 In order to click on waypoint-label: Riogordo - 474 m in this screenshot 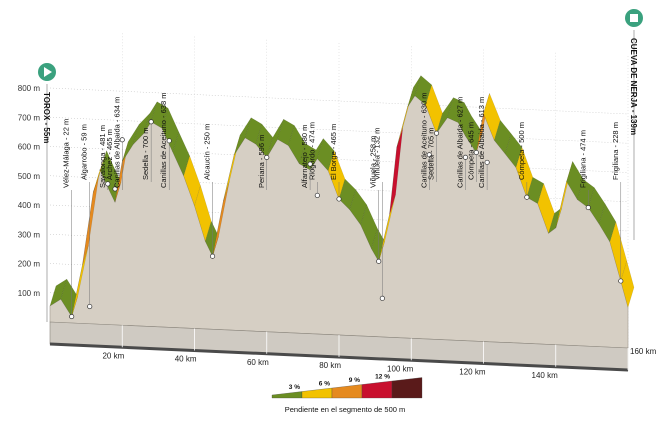, I will do `click(311, 151)`.